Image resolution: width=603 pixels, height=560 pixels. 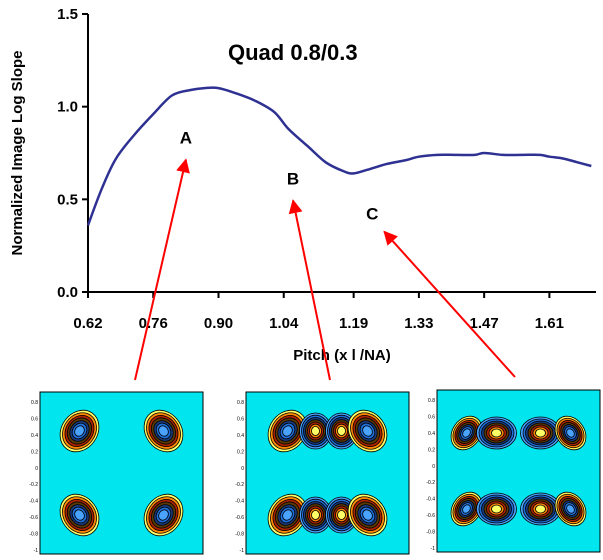 I want to click on x-tick-label: 1.61, so click(x=549, y=323).